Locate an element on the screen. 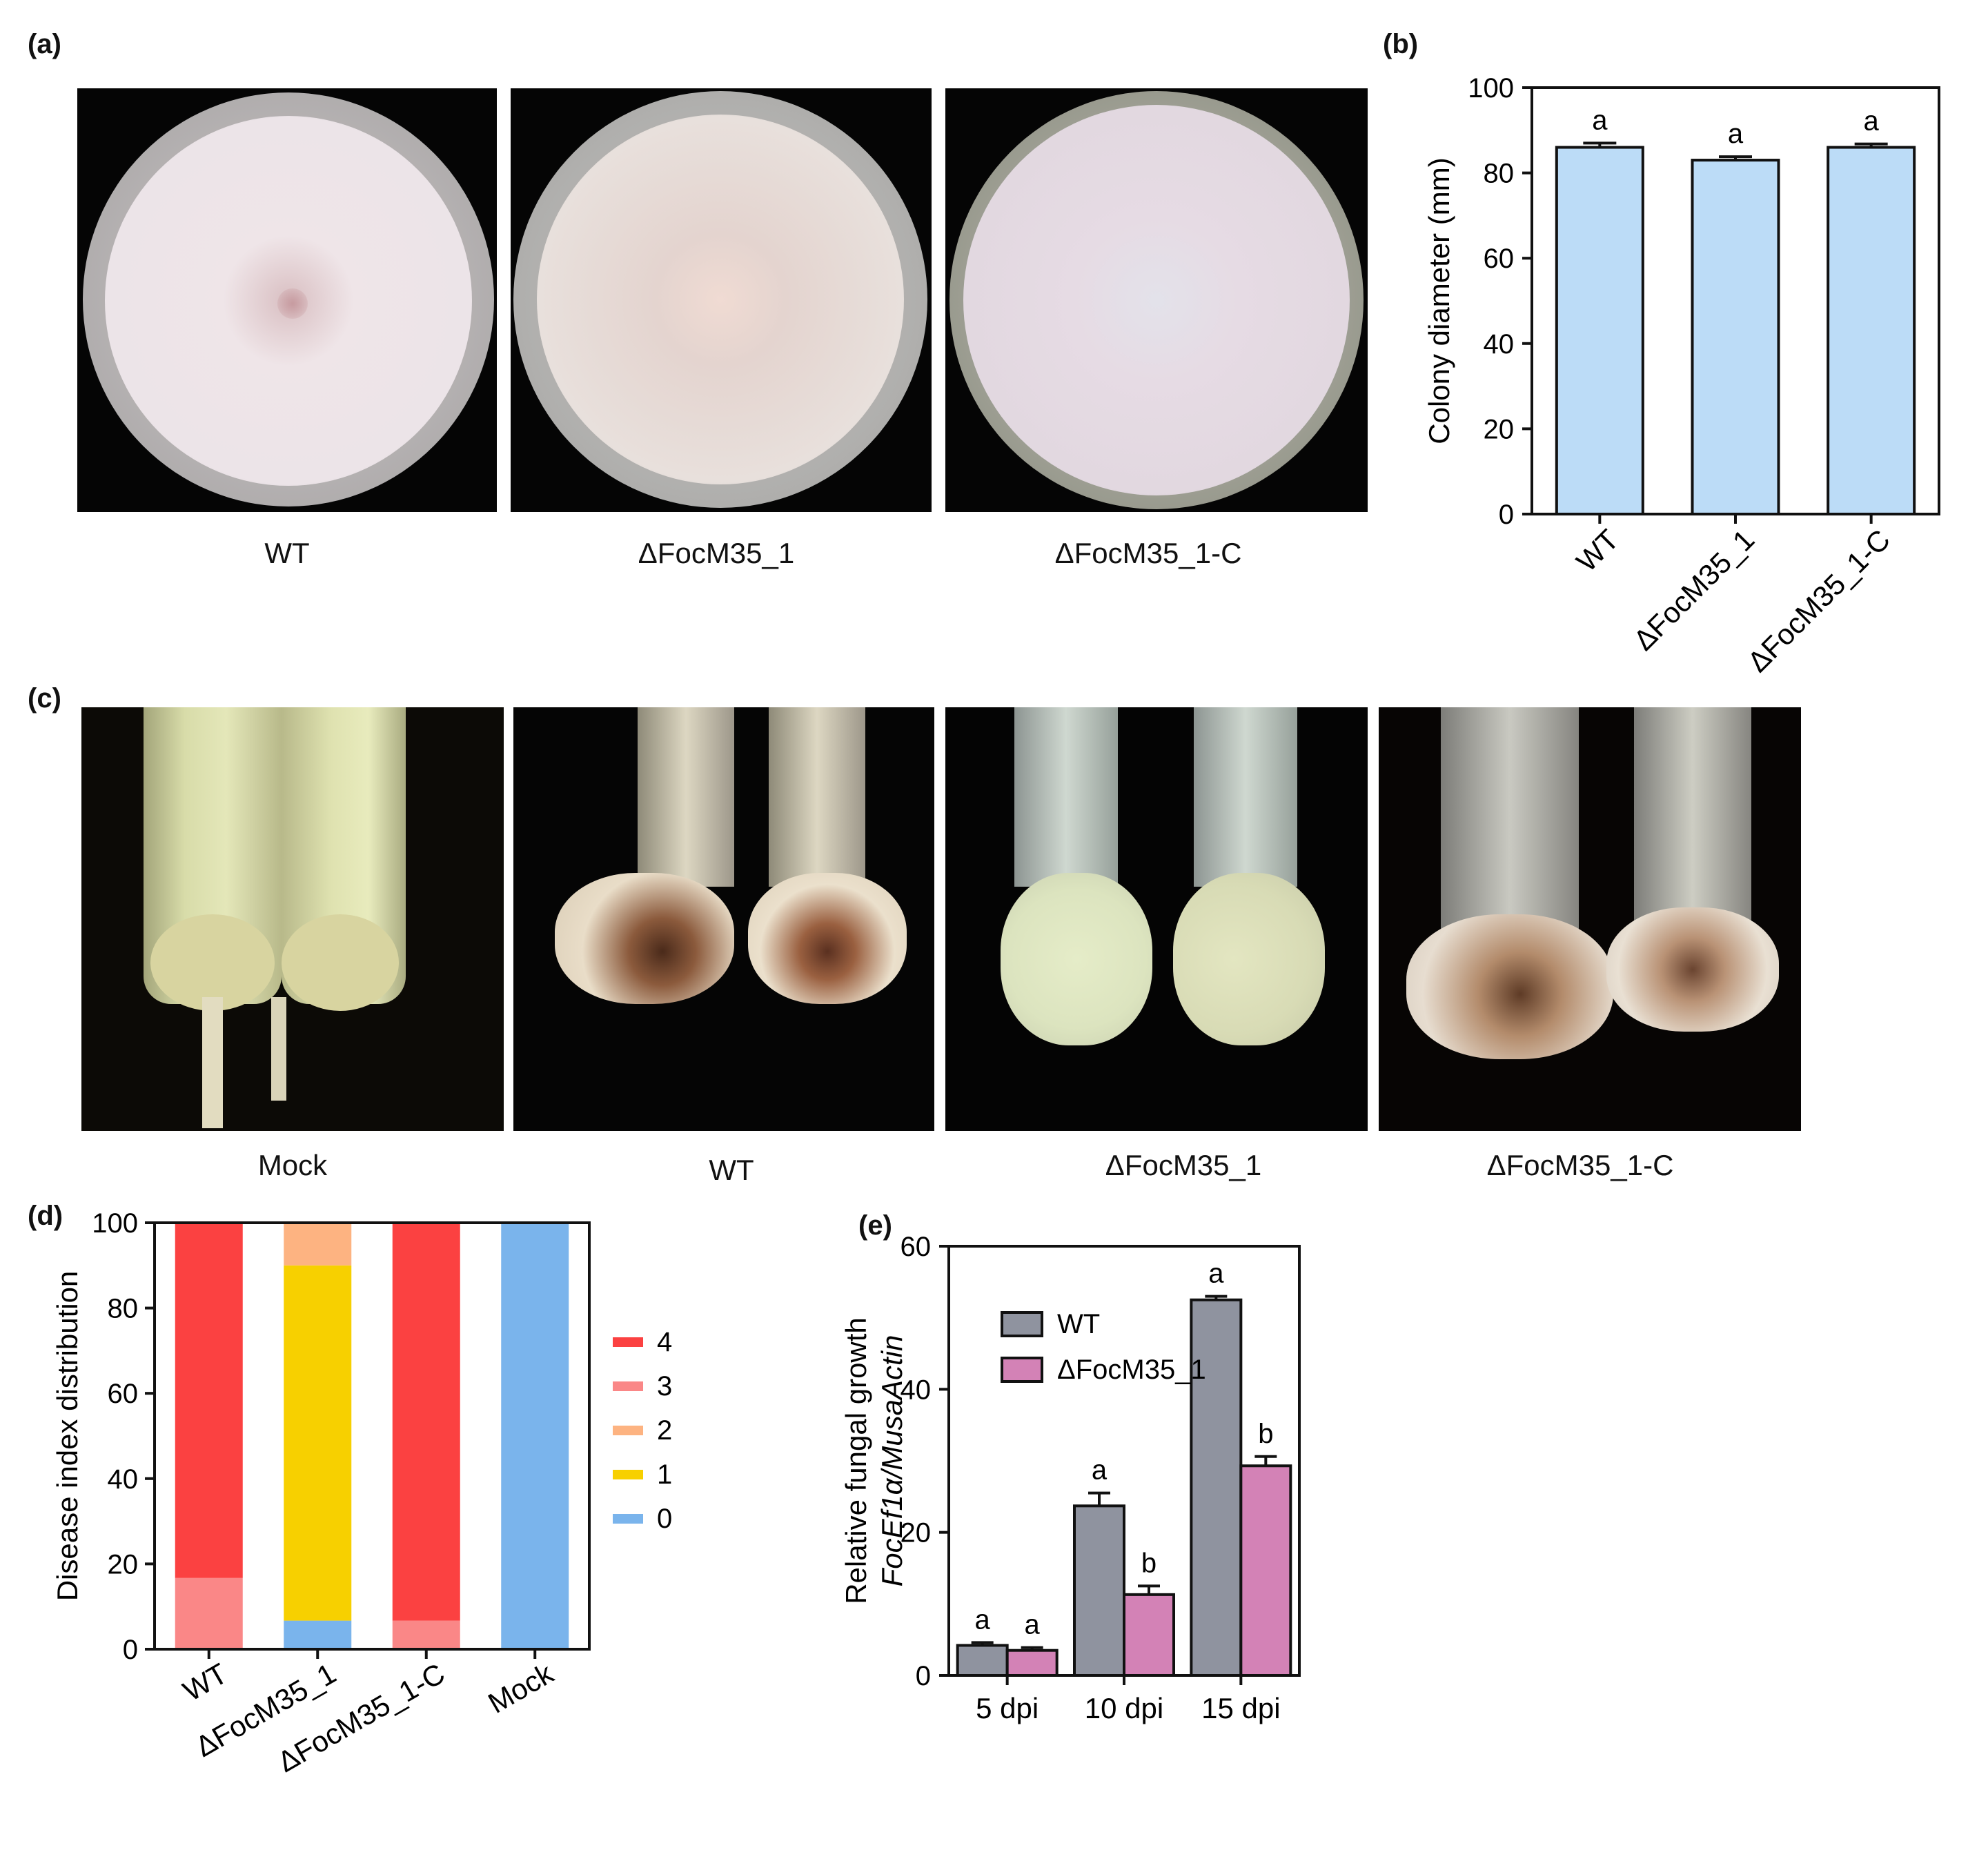 This screenshot has height=1850, width=1988. y-axis-label-line2: FocEf1α/MusaActin is located at coordinates (892, 1461).